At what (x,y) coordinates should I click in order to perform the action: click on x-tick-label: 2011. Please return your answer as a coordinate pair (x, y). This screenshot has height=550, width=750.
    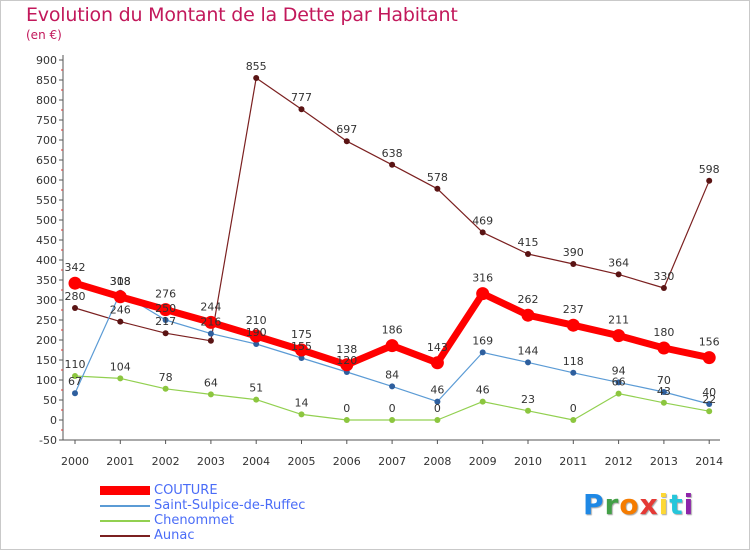
    Looking at the image, I should click on (573, 461).